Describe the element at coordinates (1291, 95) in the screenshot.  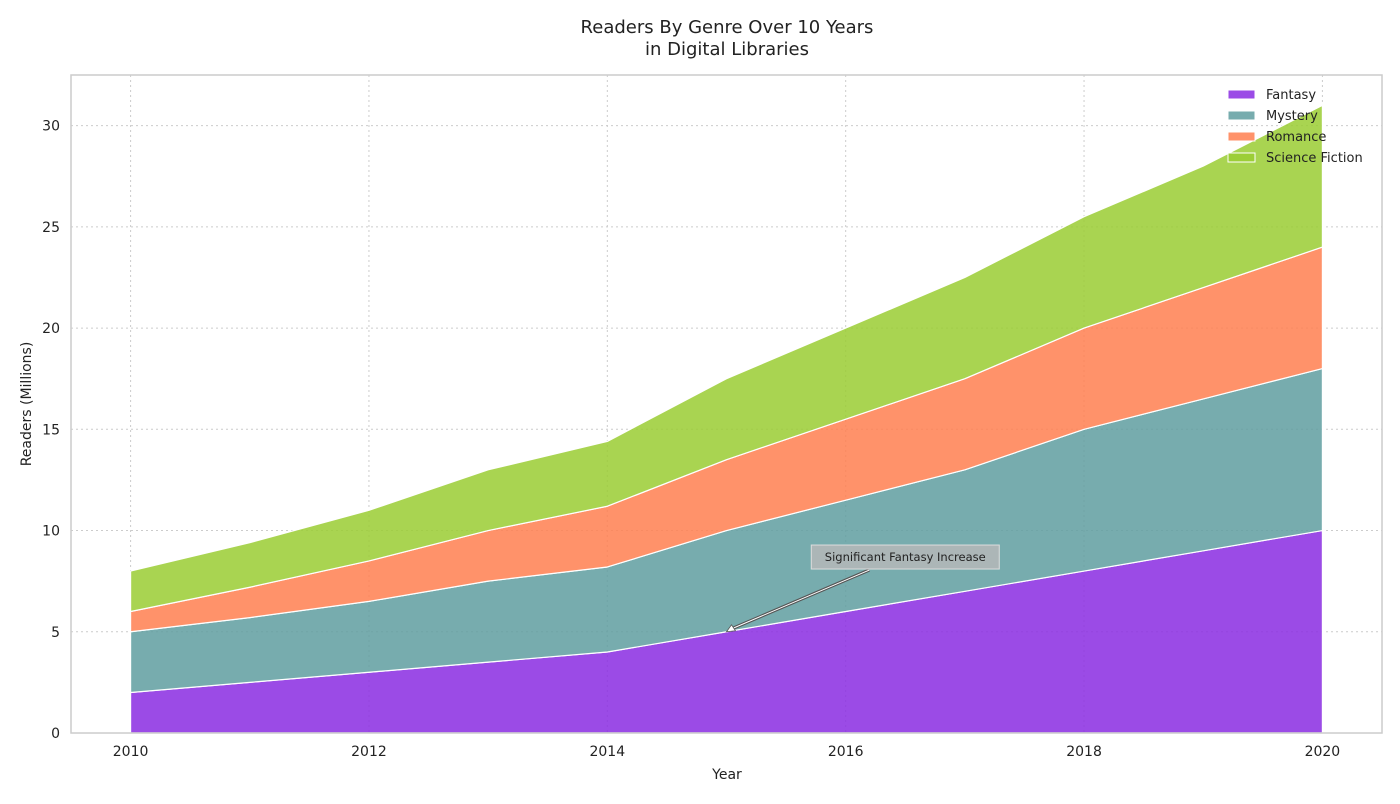
I see `legend-label-fantasy: Fantasy` at that location.